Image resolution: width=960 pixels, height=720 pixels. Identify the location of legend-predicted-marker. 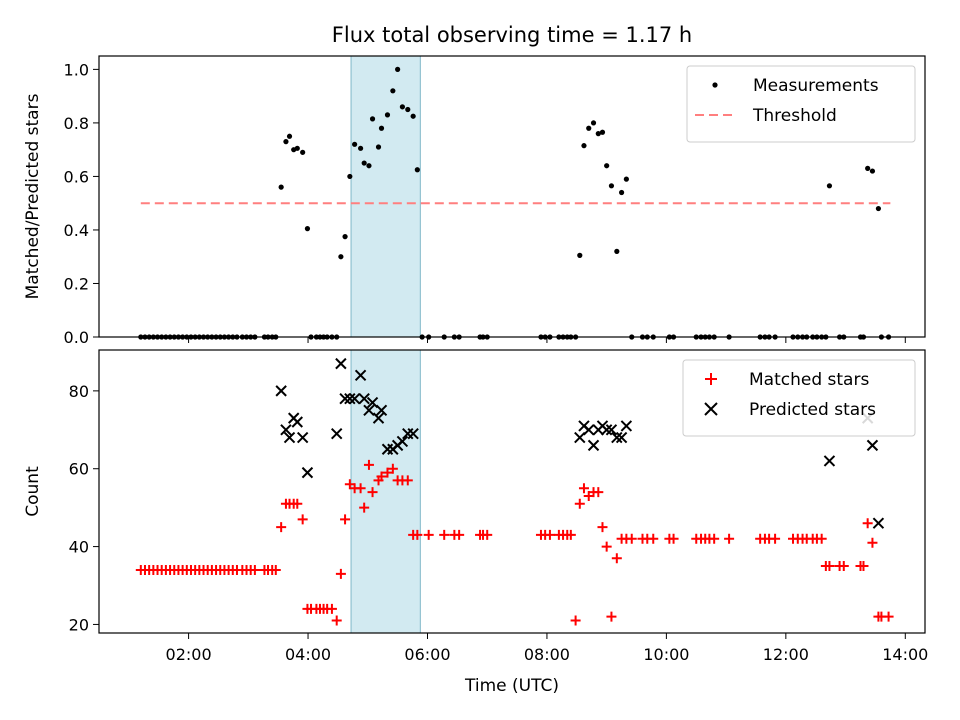
(711, 409).